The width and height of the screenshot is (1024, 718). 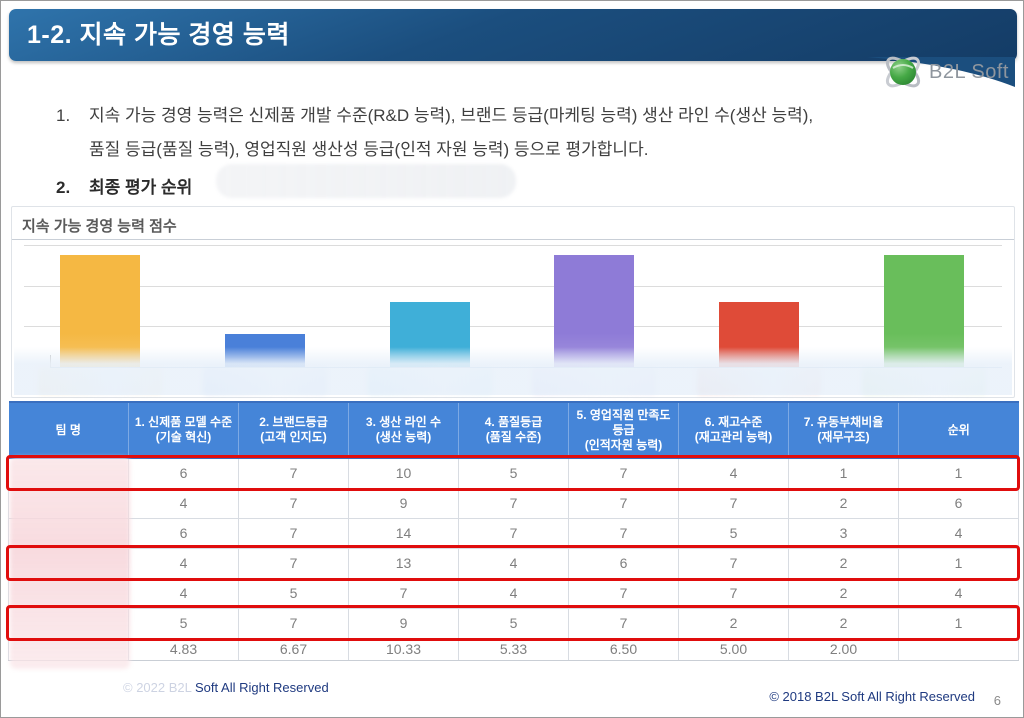 I want to click on average-row: 4.83 6.67 10.33 5.33 6.50 5.00 2.00, so click(x=513, y=649).